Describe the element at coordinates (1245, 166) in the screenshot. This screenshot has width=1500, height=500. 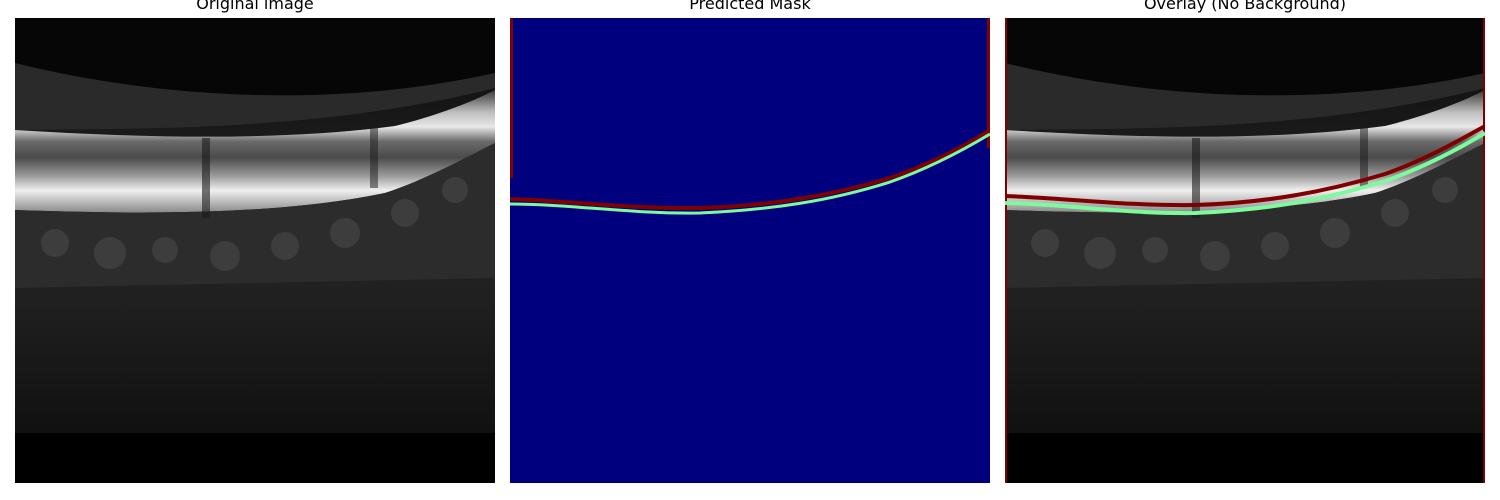
I see `overlay-boundary-upper` at that location.